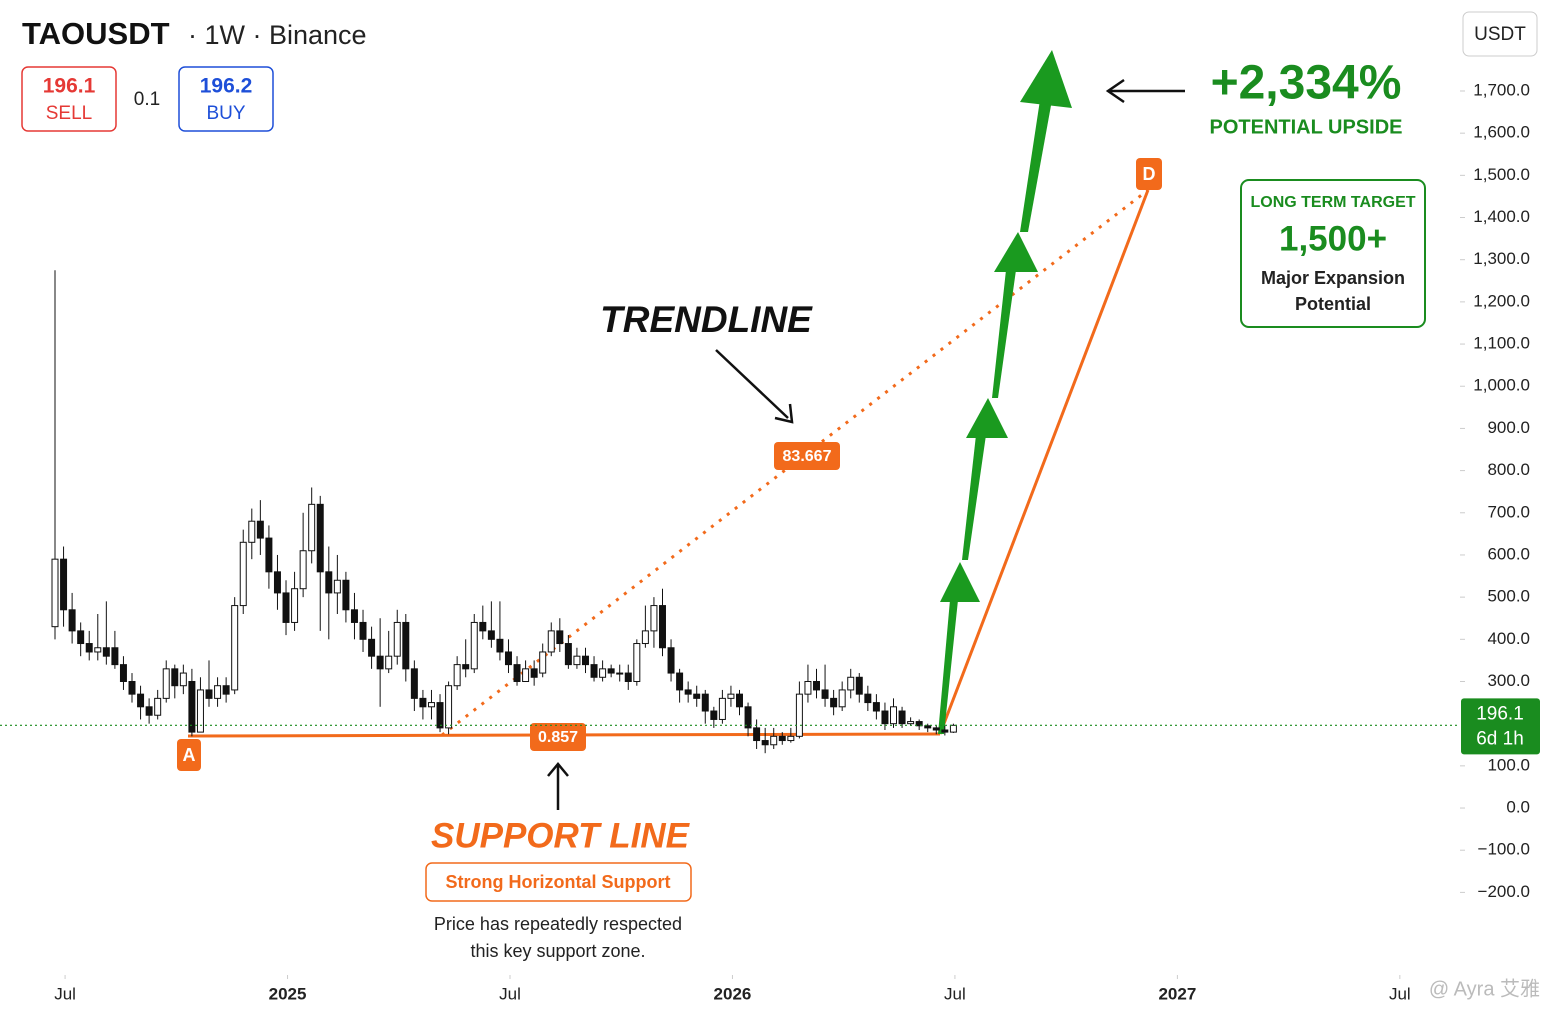 The width and height of the screenshot is (1549, 1015). Describe the element at coordinates (1332, 202) in the screenshot. I see `target-title: LONG TERM TARGET` at that location.